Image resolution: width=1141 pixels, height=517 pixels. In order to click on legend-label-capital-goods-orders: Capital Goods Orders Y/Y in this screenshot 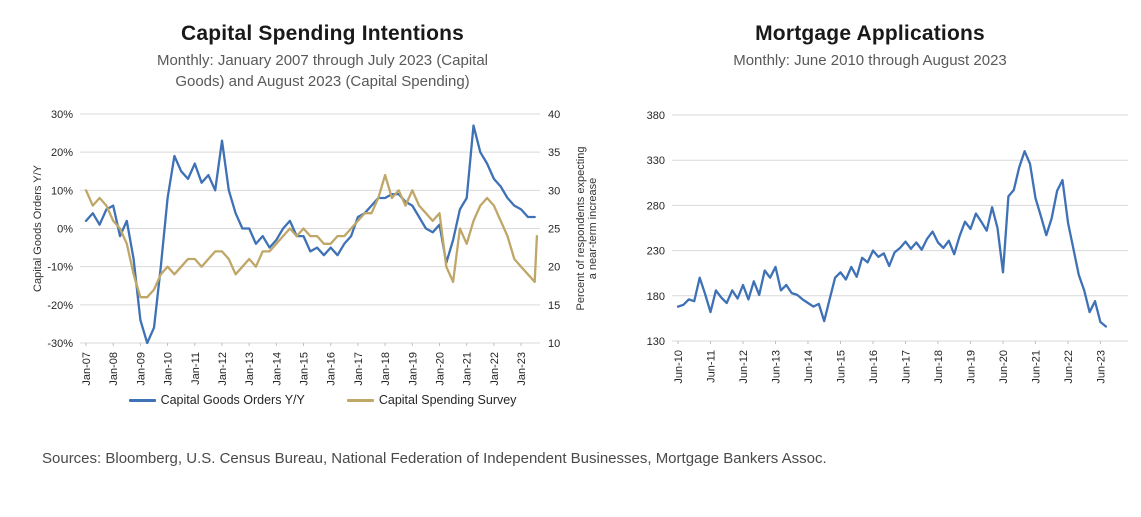, I will do `click(232, 400)`.